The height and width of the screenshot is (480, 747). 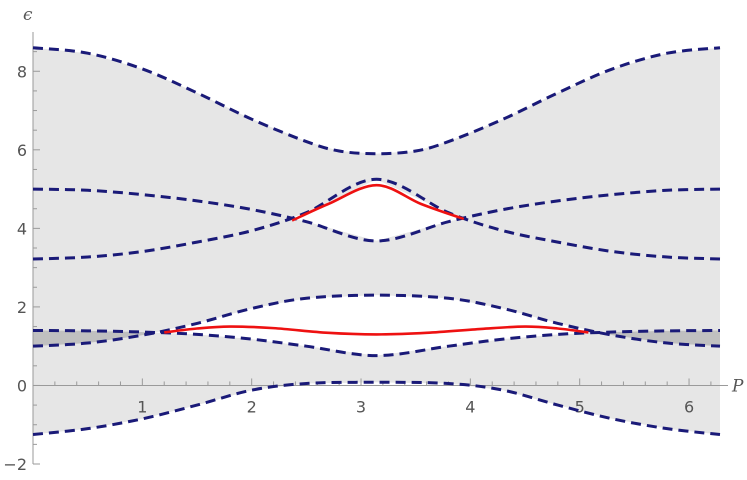 I want to click on red-curve-lower-curve, so click(x=376, y=330).